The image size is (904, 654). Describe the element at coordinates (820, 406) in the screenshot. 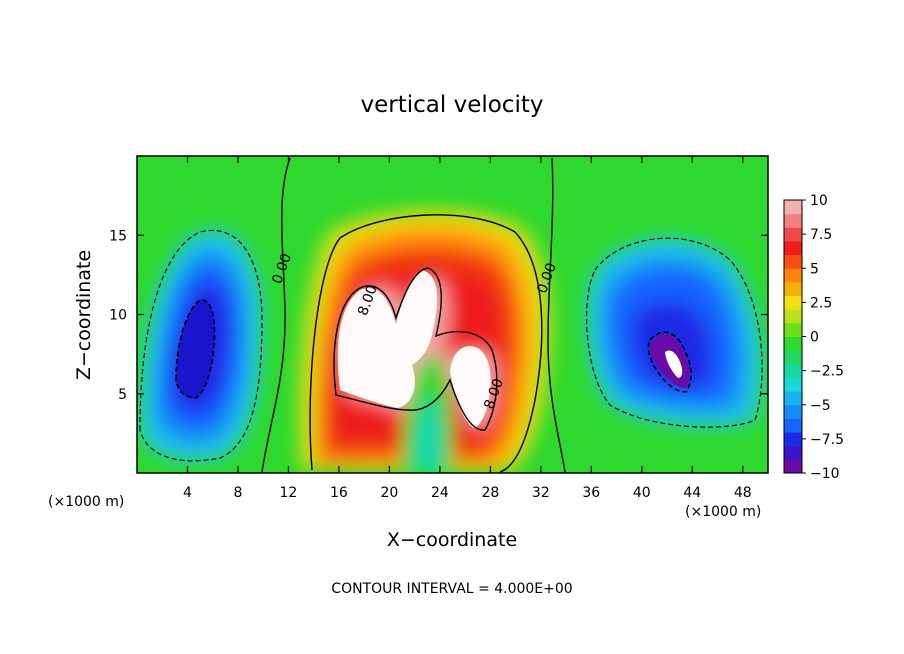

I see `colorbar-tick-label: −5` at that location.